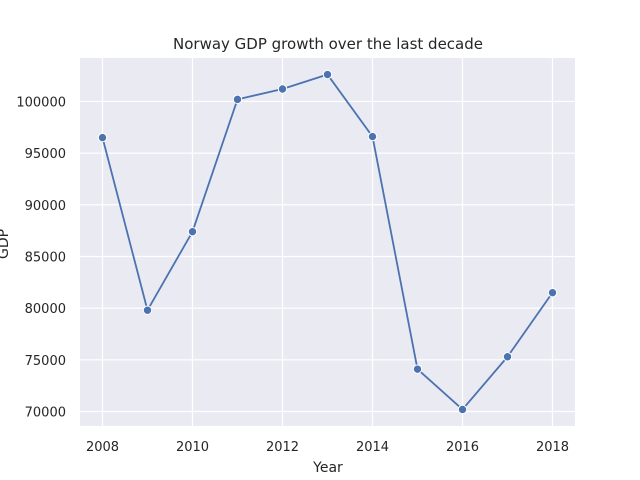 The height and width of the screenshot is (480, 640). I want to click on y-tick-label: 80000, so click(45, 309).